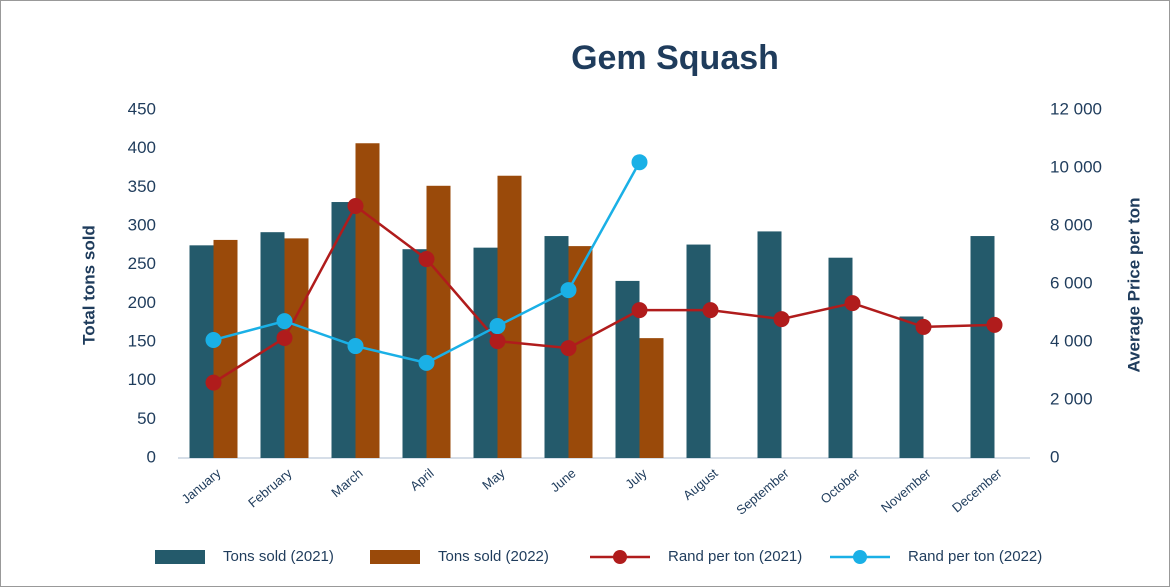 The width and height of the screenshot is (1170, 587). What do you see at coordinates (1071, 398) in the screenshot?
I see `y2-tick-label: 2 000` at bounding box center [1071, 398].